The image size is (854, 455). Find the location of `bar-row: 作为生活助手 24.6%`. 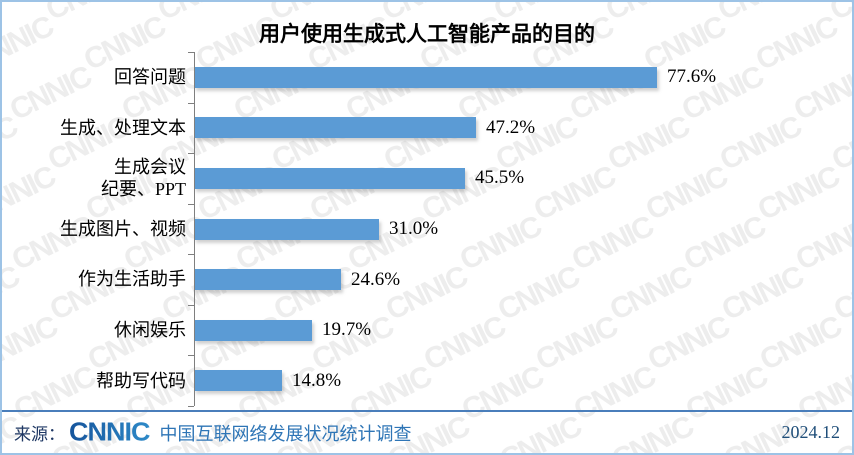

bar-row: 作为生活助手 24.6% is located at coordinates (422, 279).